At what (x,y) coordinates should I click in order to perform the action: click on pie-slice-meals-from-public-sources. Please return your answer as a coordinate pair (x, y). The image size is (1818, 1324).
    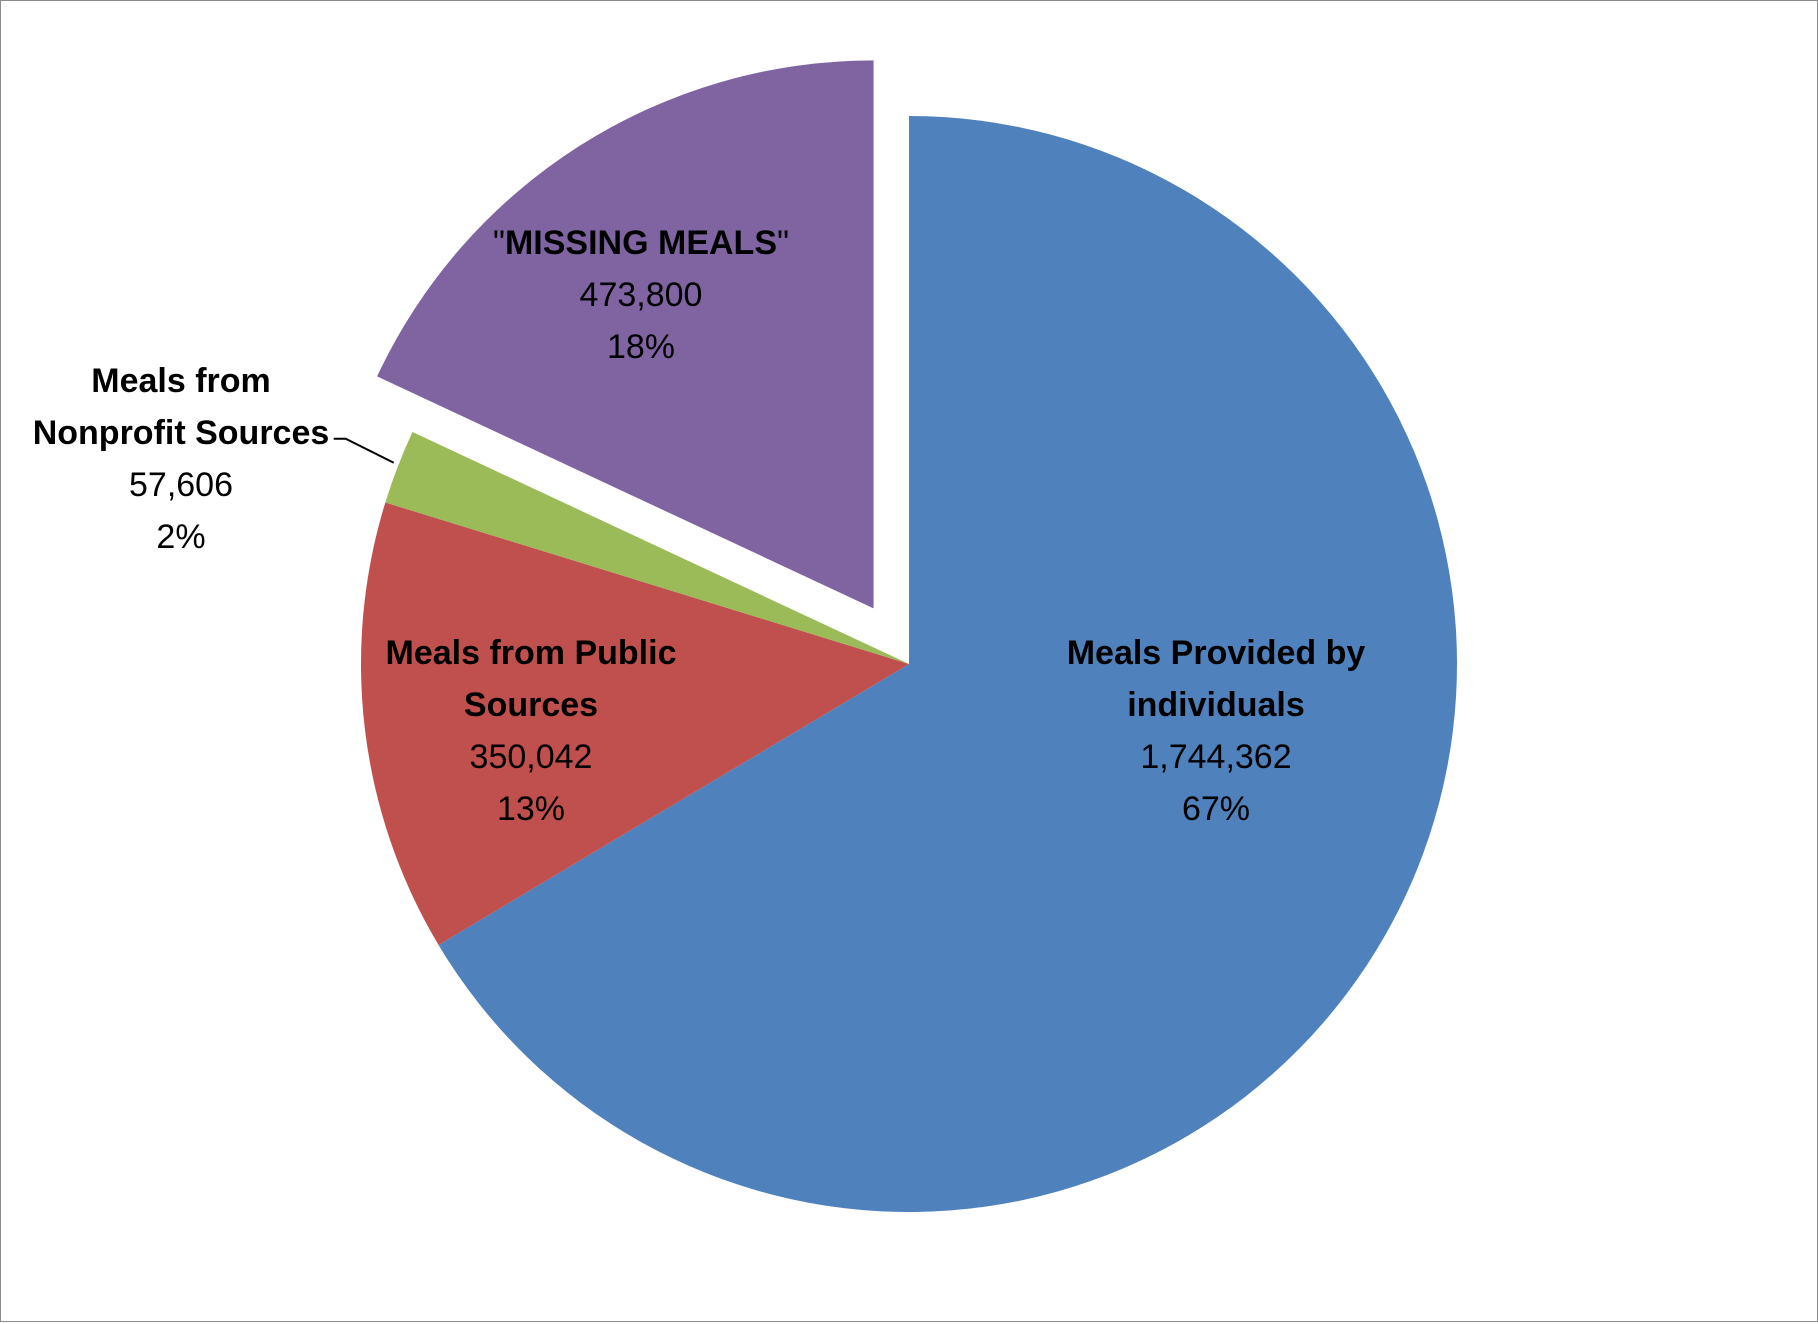
    Looking at the image, I should click on (635, 723).